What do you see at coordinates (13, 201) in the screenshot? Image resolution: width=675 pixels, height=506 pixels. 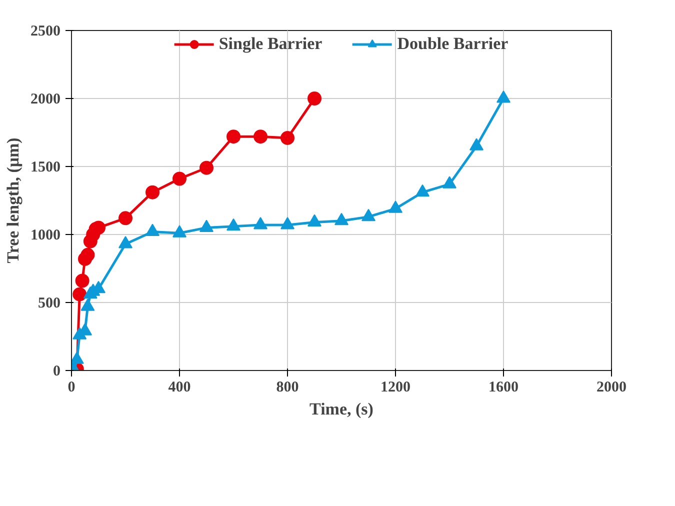 I see `y-axis-title: Tree length, (μm)` at bounding box center [13, 201].